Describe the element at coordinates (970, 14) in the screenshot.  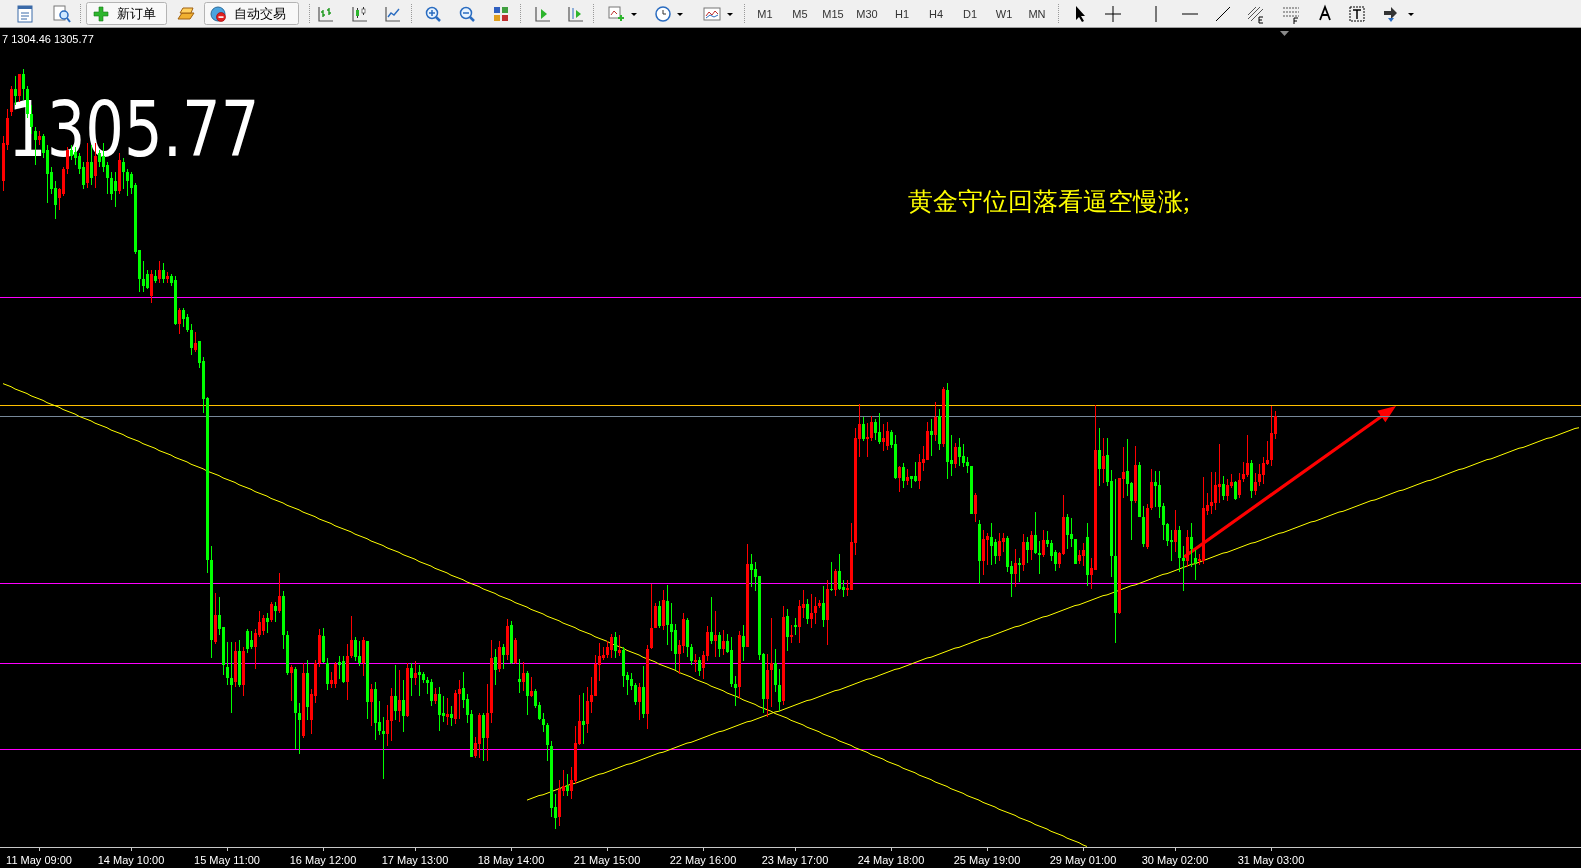
I see `text: D1` at that location.